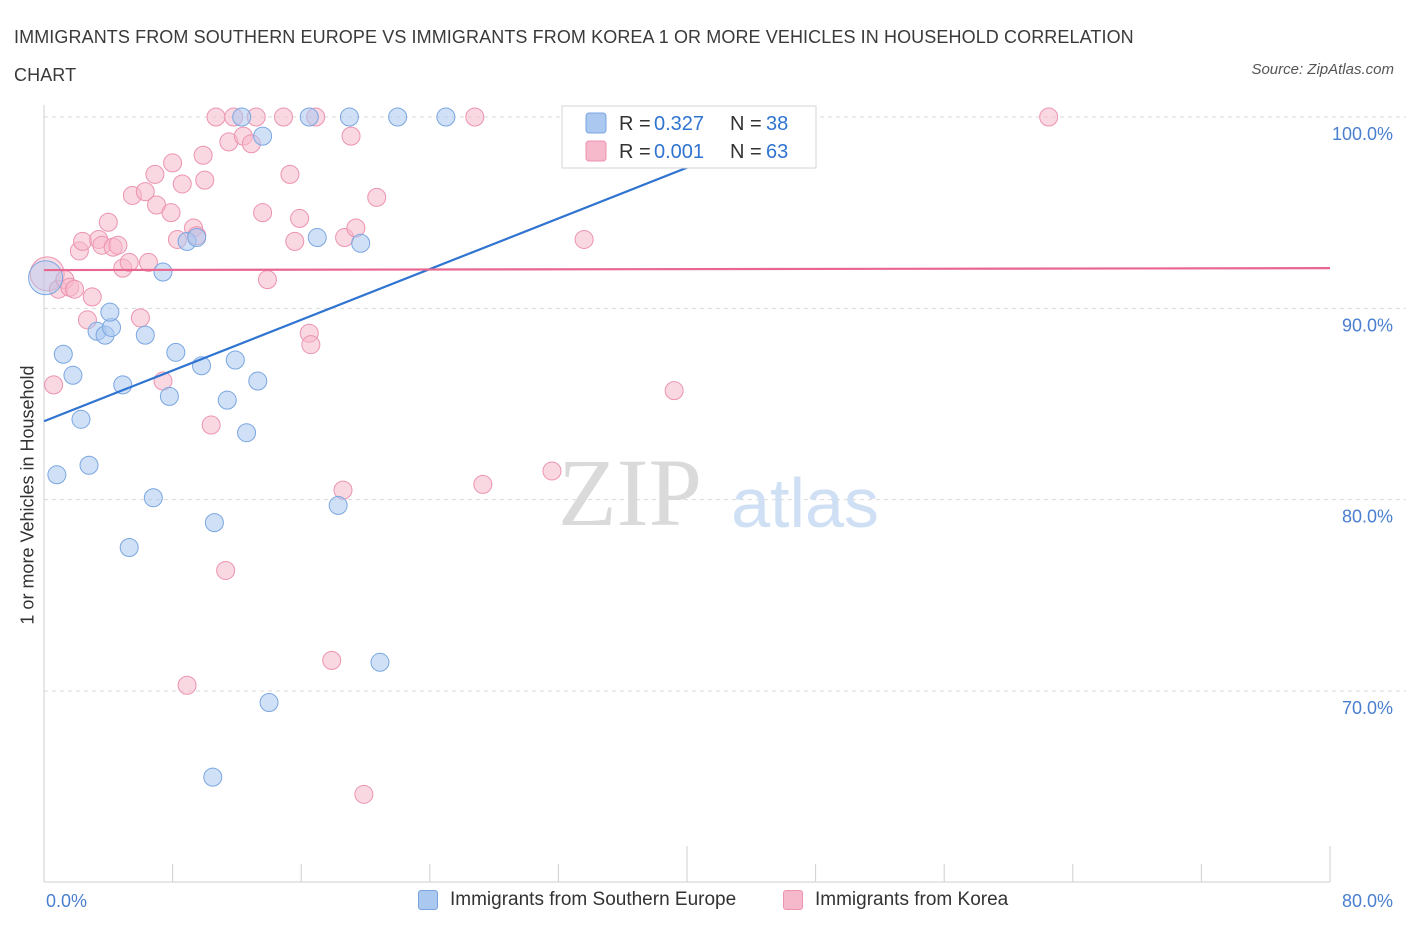 This screenshot has width=1406, height=930. I want to click on legend-blue-n-label: N =, so click(746, 124).